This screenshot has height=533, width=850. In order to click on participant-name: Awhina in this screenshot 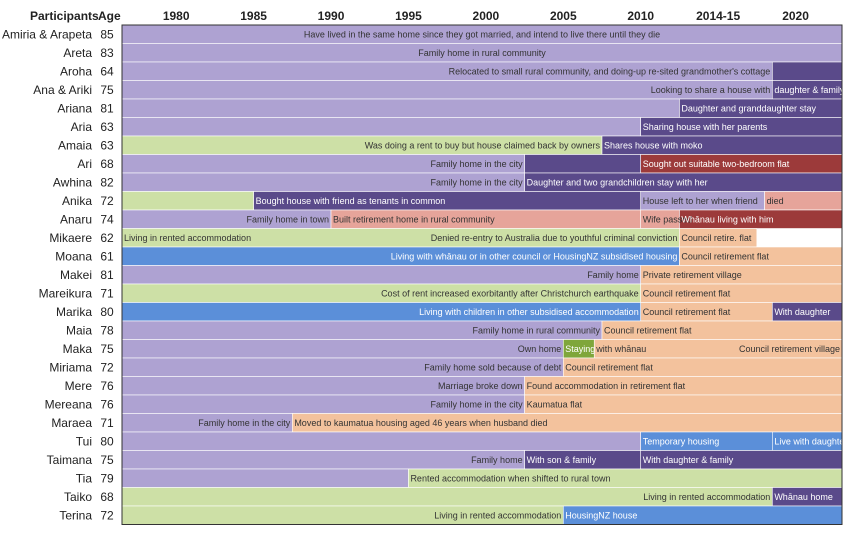, I will do `click(72, 182)`.